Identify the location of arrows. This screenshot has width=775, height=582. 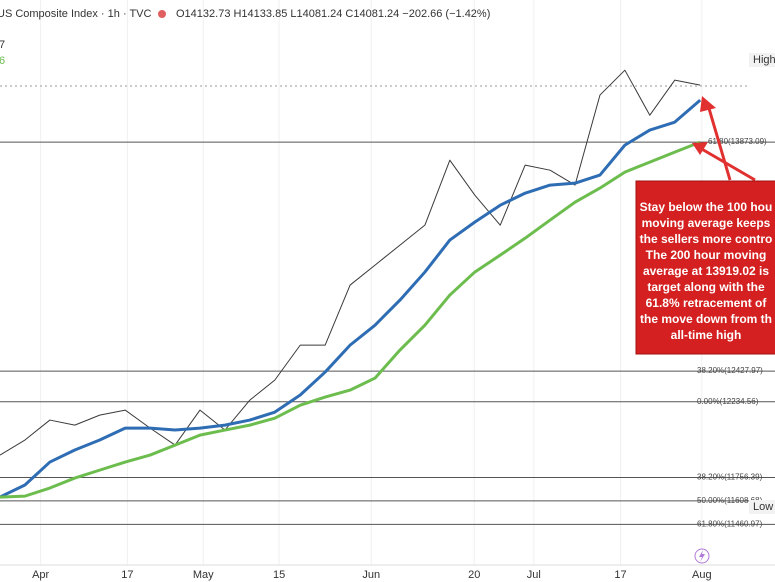
(724, 139).